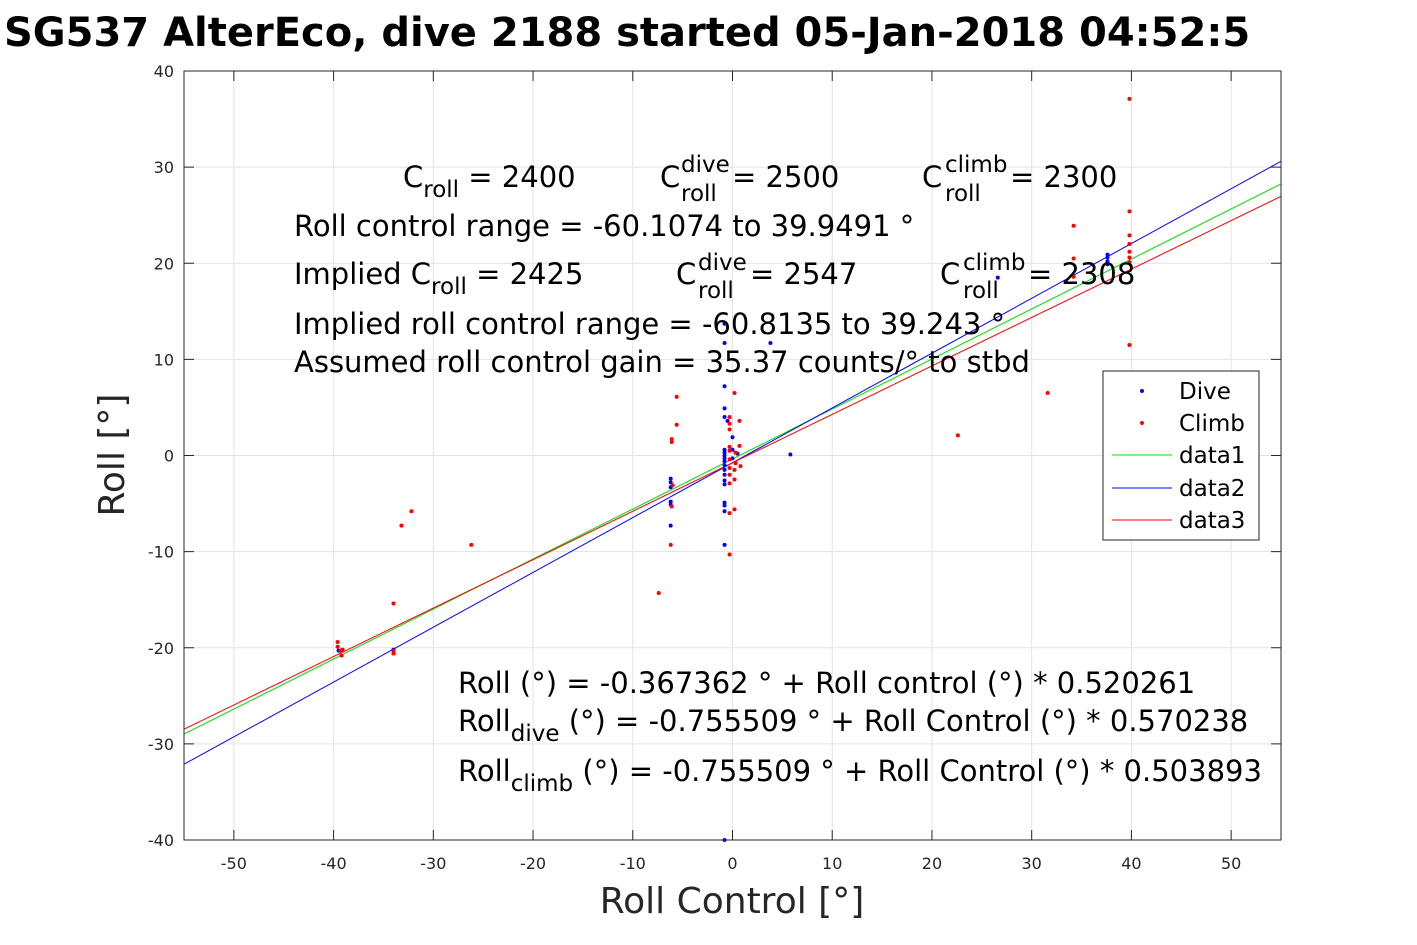  I want to click on y-tick-label: -30, so click(161, 744).